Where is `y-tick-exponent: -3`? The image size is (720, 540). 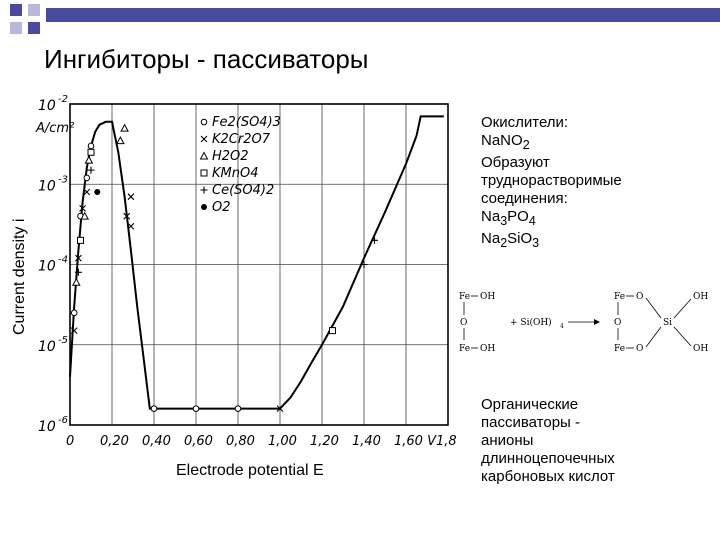
y-tick-exponent: -3 is located at coordinates (63, 179).